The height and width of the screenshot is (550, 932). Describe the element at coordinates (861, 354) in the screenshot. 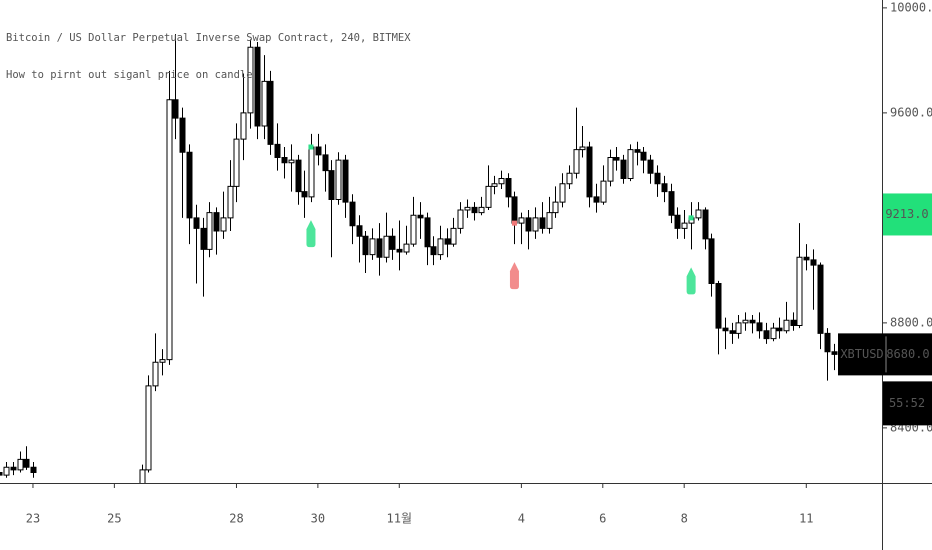

I see `symbol-label: XBTUSD` at that location.